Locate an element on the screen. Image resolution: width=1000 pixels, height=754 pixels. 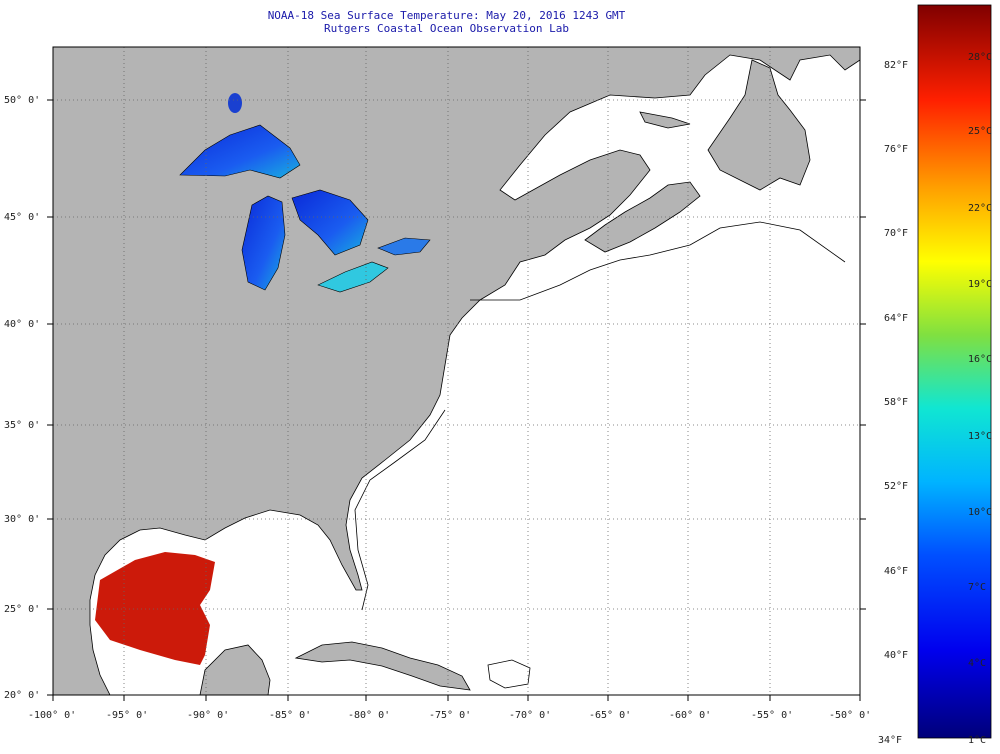
lake-erie is located at coordinates (353, 277).